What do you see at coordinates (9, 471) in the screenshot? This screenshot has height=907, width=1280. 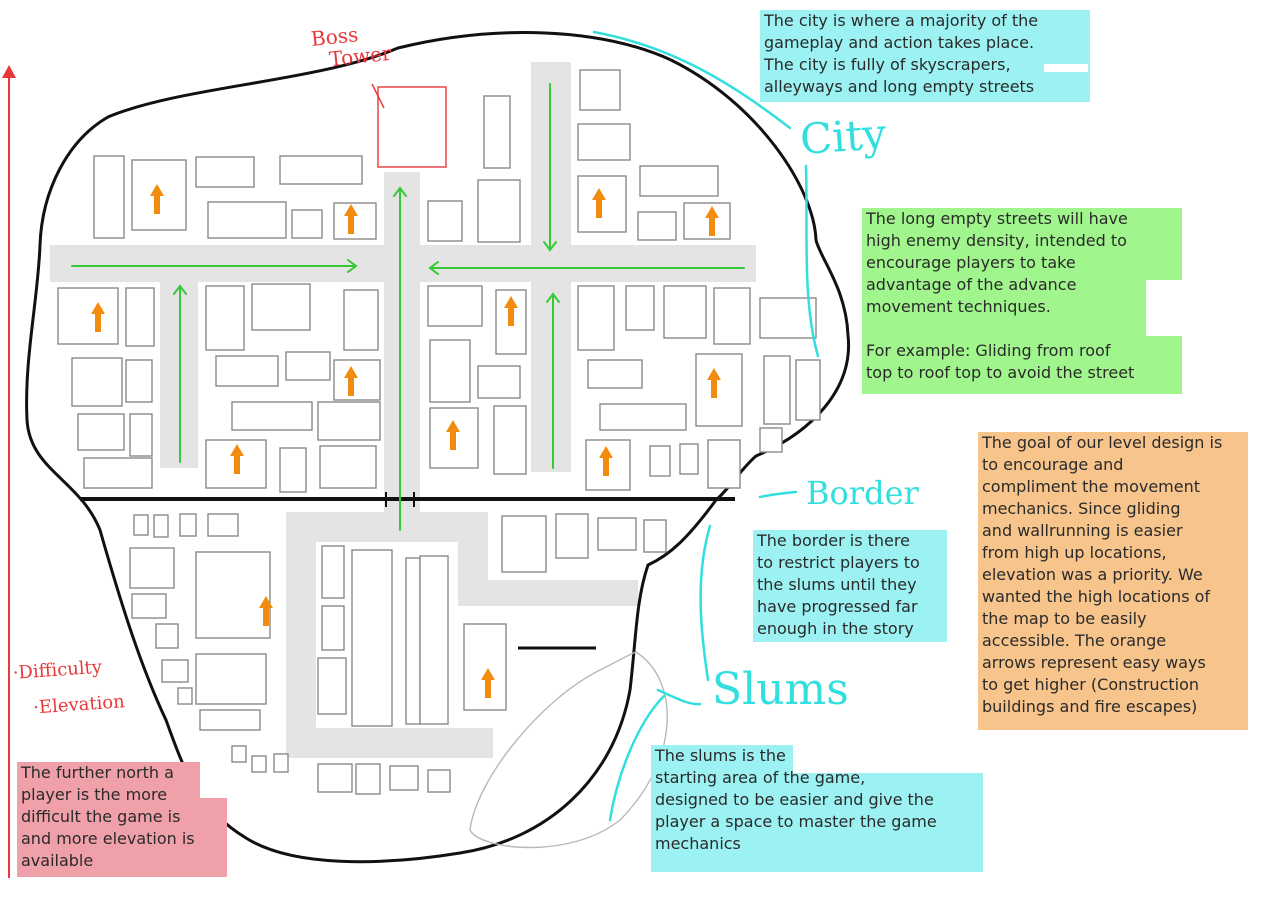 I see `difficulty-axis` at bounding box center [9, 471].